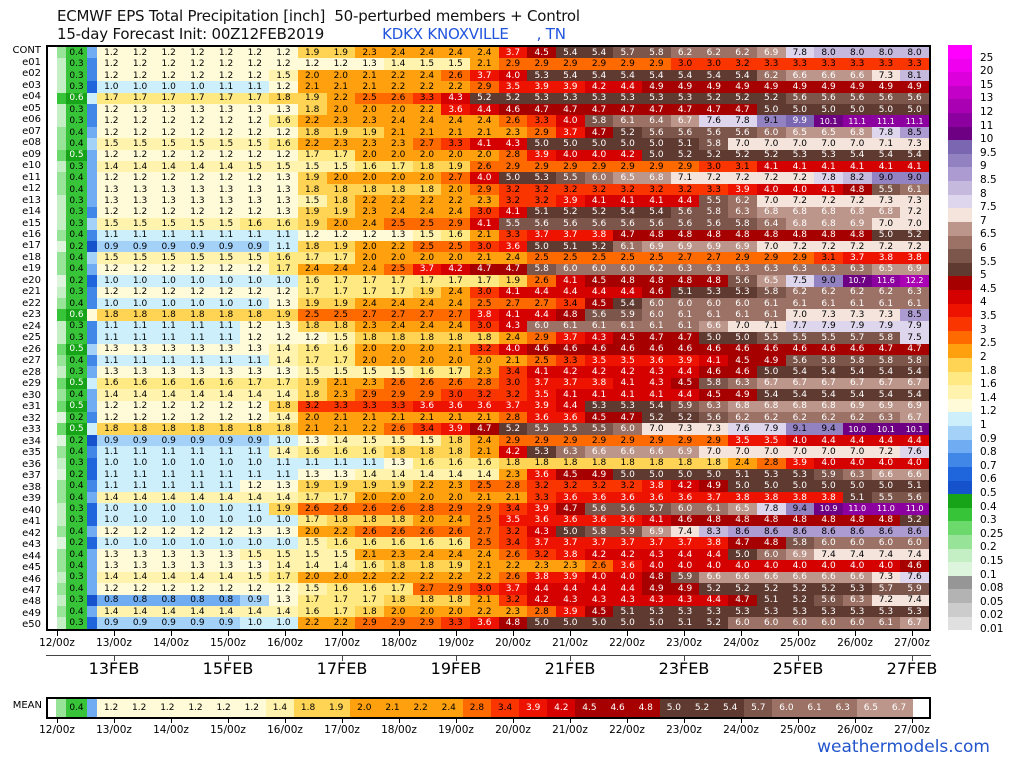 The height and width of the screenshot is (768, 1024). I want to click on cell: 3.6, so click(484, 406).